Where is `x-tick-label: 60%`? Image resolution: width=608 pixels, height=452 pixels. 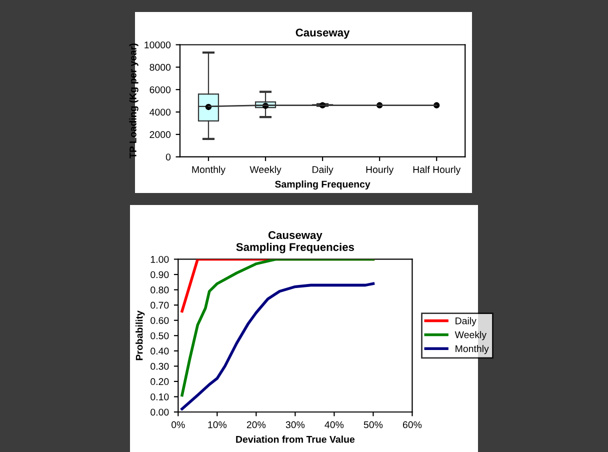
x-tick-label: 60% is located at coordinates (412, 424).